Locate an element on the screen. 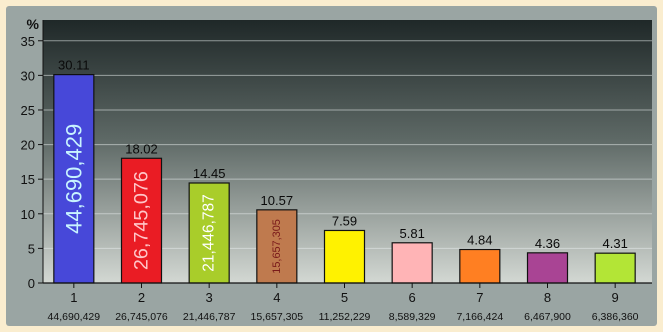 The height and width of the screenshot is (332, 663). y-axis-label: % is located at coordinates (33, 24).